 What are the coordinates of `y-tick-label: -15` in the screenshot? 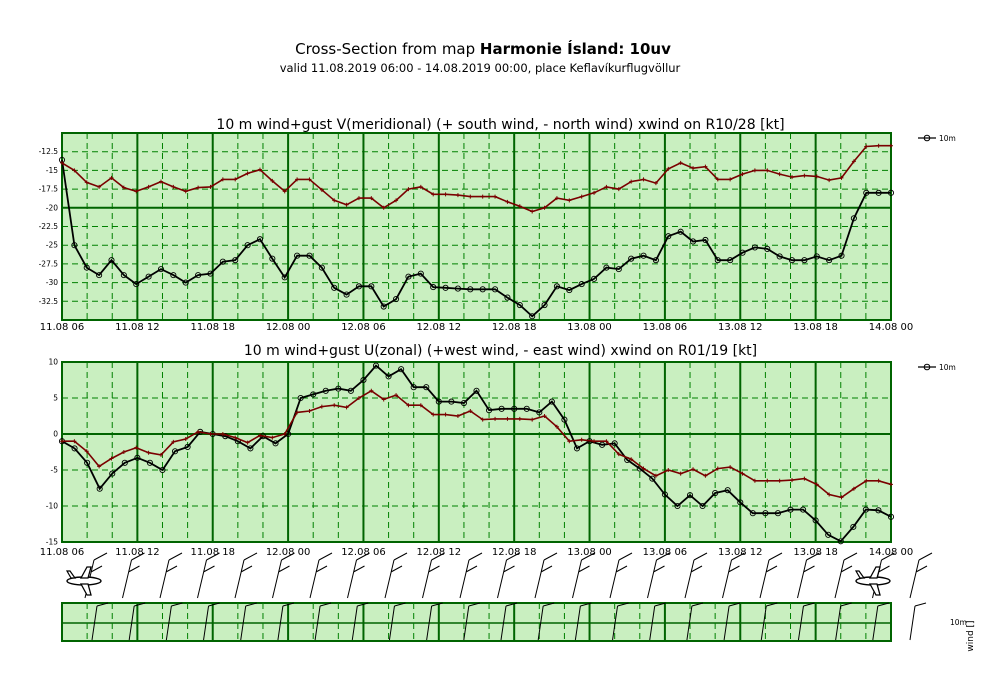 It's located at (52, 542).